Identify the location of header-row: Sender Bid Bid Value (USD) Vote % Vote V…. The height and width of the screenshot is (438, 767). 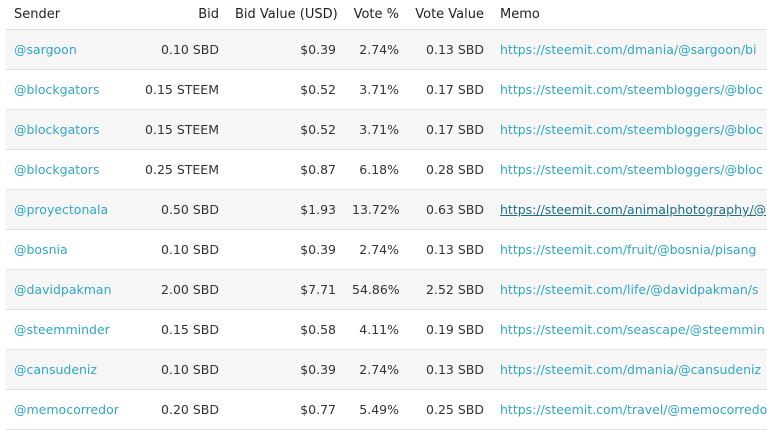
(386, 15).